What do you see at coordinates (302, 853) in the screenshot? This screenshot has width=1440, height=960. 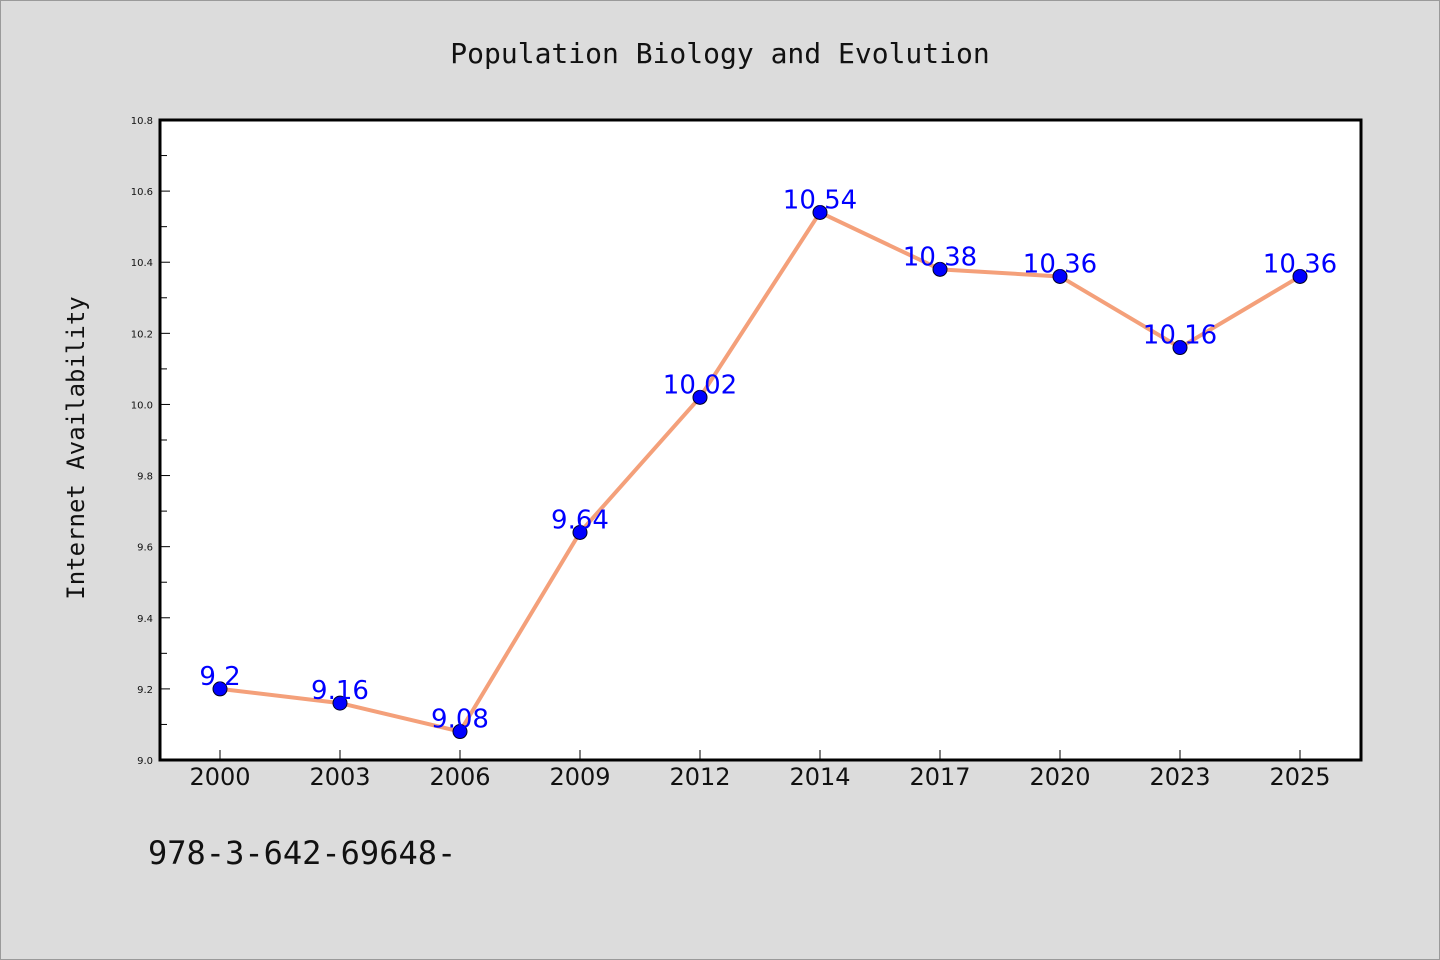 I see `isbn-footer-text: 978-3-642-69648-` at bounding box center [302, 853].